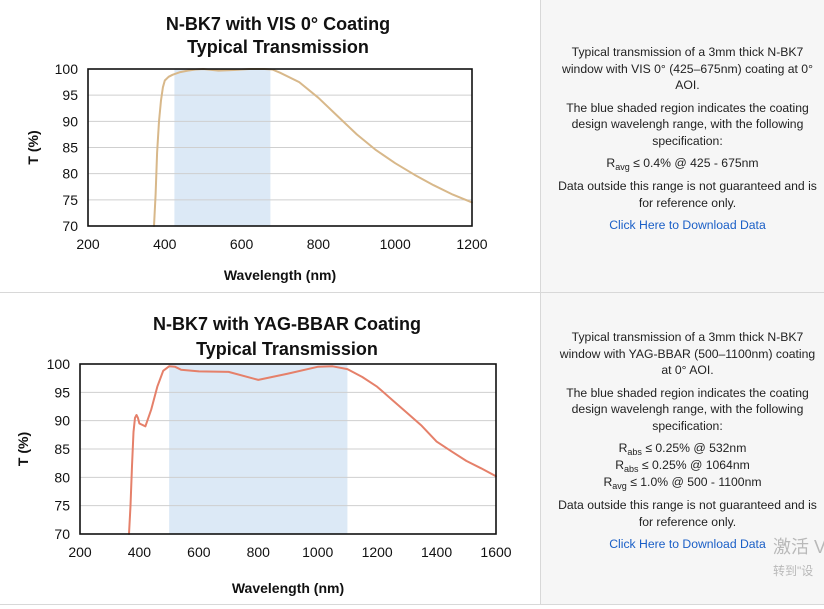 Image resolution: width=824 pixels, height=609 pixels. I want to click on spec-line: Ravg ≤ 1.0% @ 500 - 1100nm, so click(682, 482).